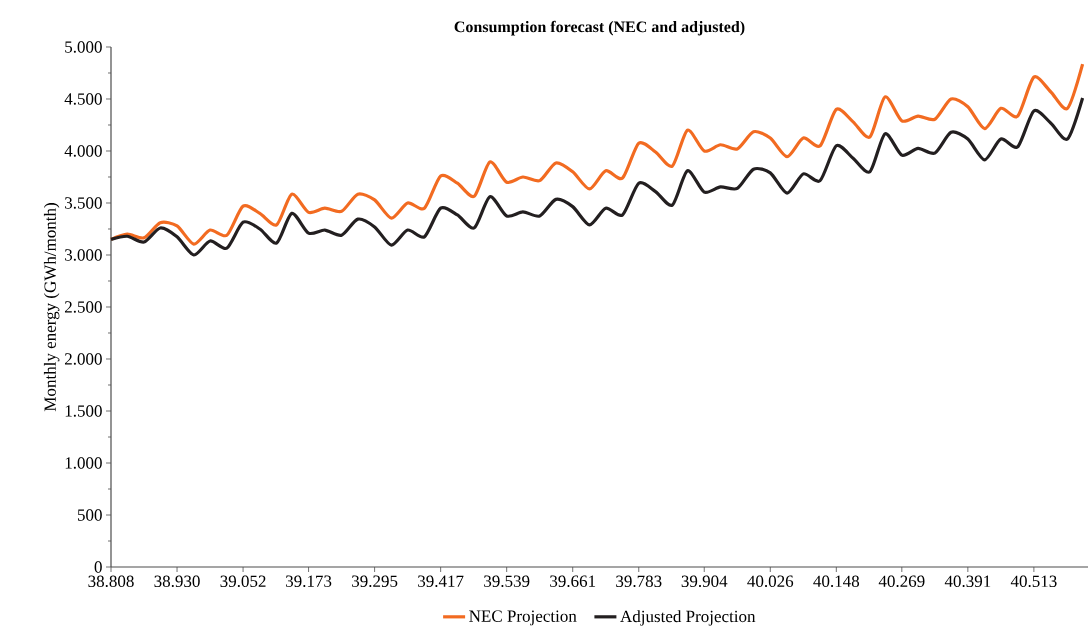 Image resolution: width=1088 pixels, height=637 pixels. What do you see at coordinates (599, 28) in the screenshot?
I see `chart-title: Consumption forecast (NEC and adjusted)` at bounding box center [599, 28].